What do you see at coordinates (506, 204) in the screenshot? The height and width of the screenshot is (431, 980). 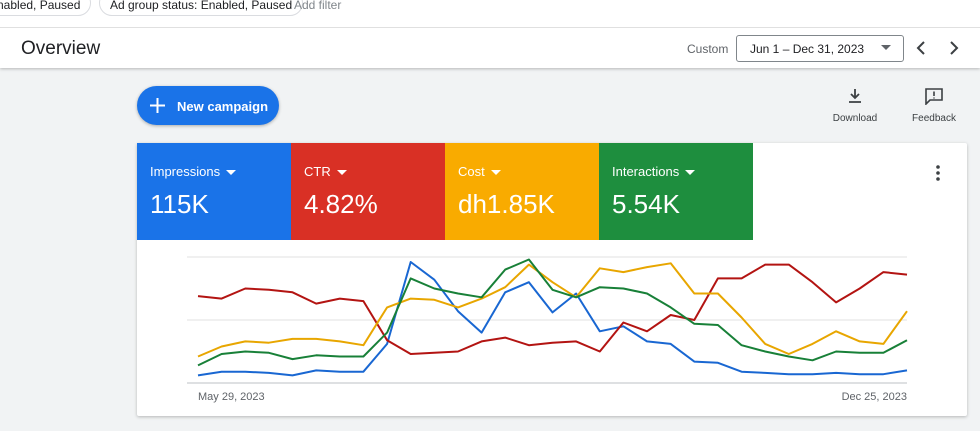 I see `metric-value: dh1.85K` at bounding box center [506, 204].